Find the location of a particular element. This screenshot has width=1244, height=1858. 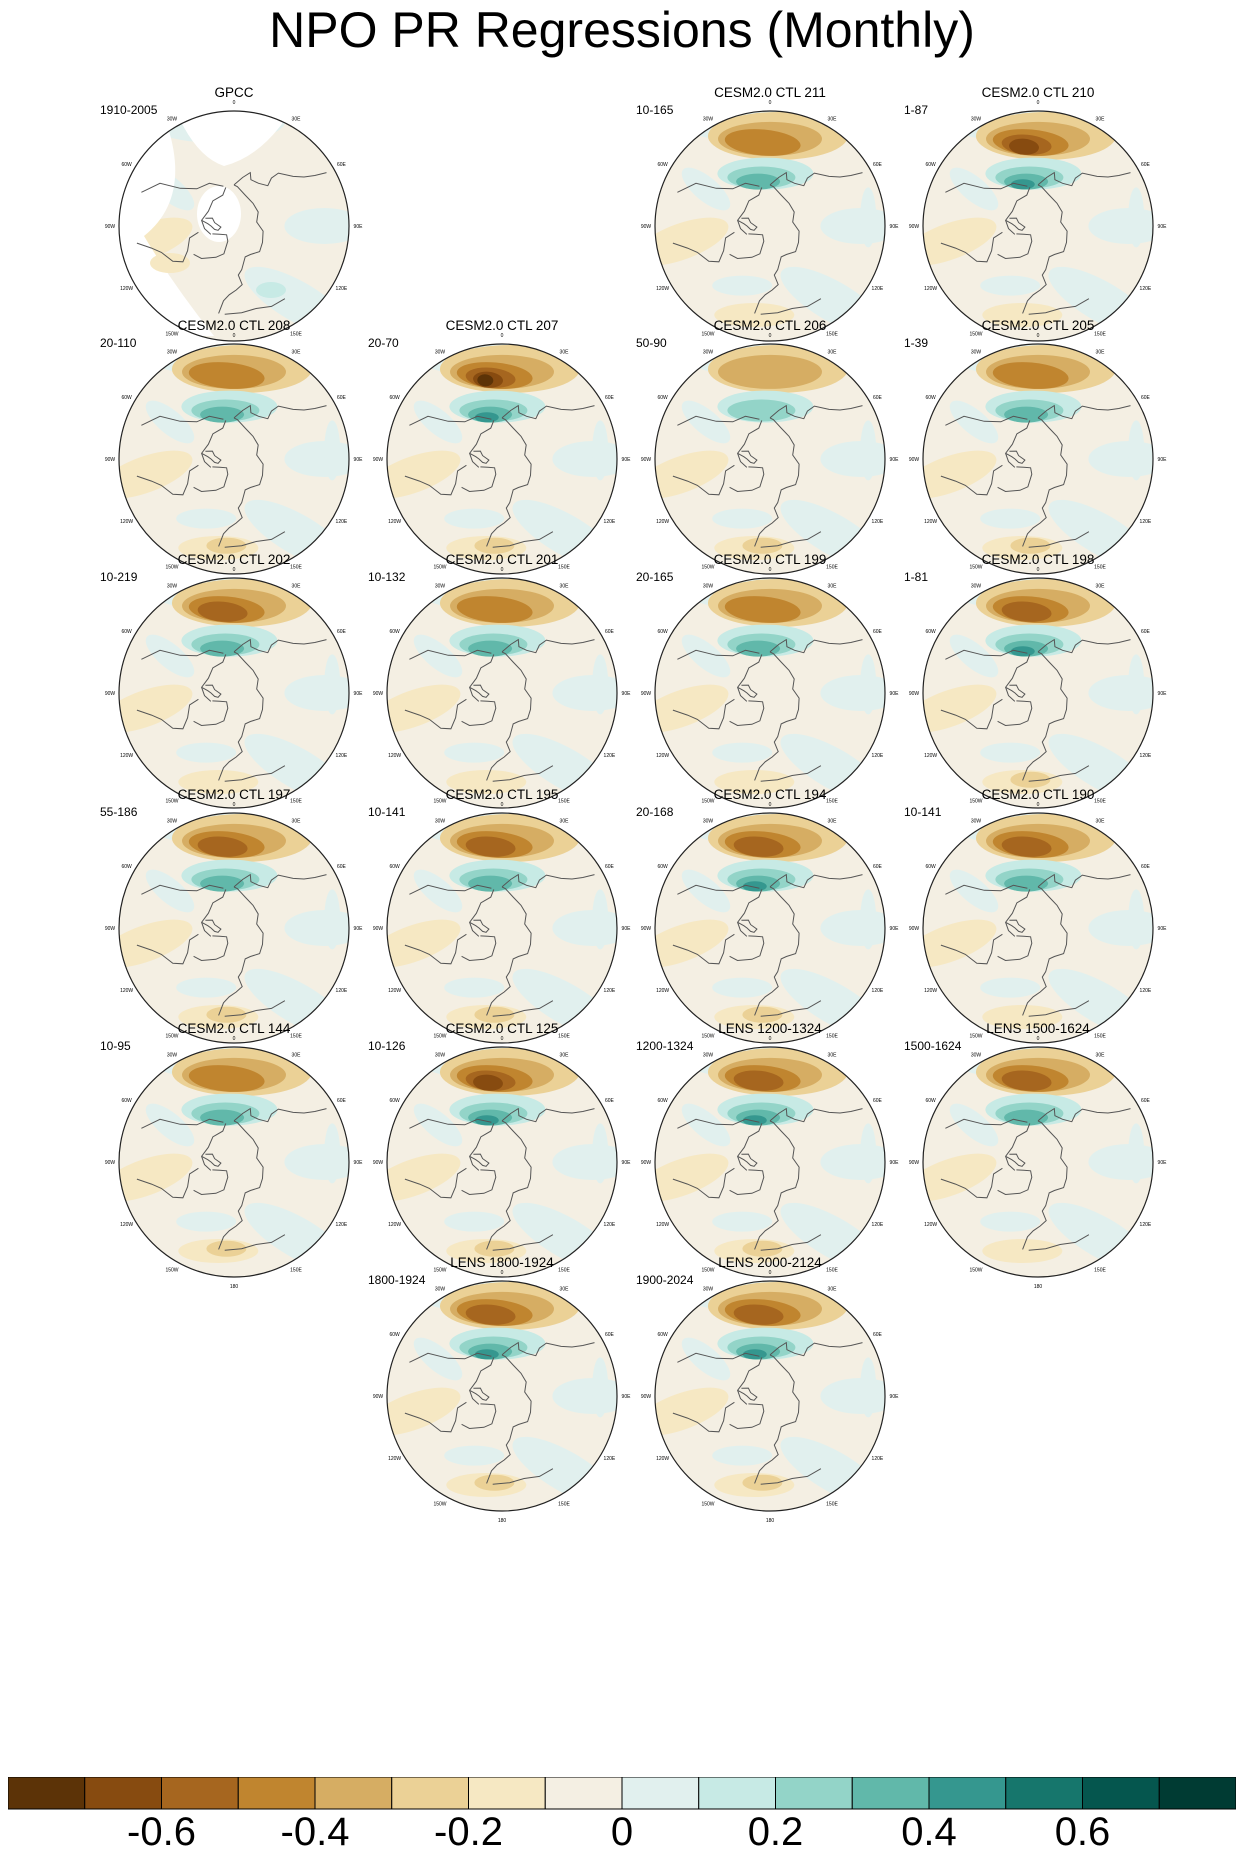

colorbar-tick-label: -0.4 is located at coordinates (315, 1832).